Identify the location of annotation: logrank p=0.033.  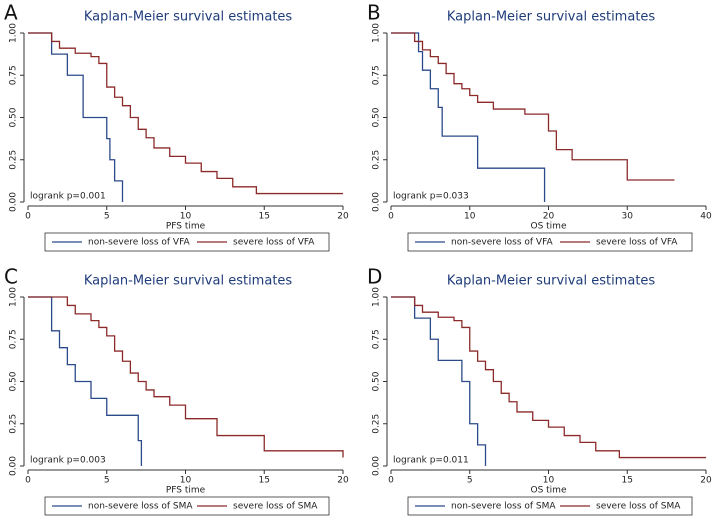
(431, 197).